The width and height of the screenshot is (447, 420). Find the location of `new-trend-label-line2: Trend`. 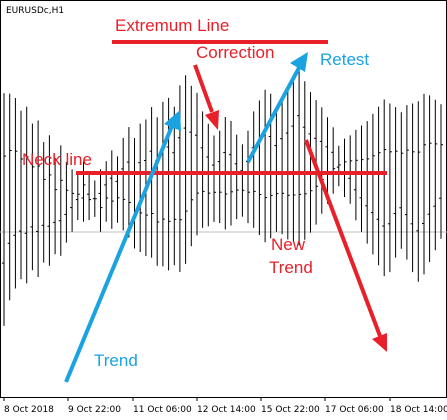

new-trend-label-line2: Trend is located at coordinates (291, 267).